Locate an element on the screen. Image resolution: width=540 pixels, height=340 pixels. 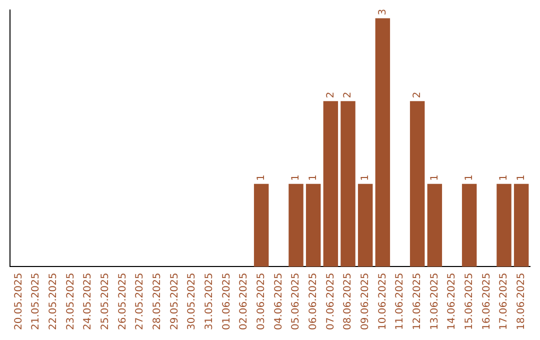
x-tick-label: 05.06.2025 is located at coordinates (296, 301).